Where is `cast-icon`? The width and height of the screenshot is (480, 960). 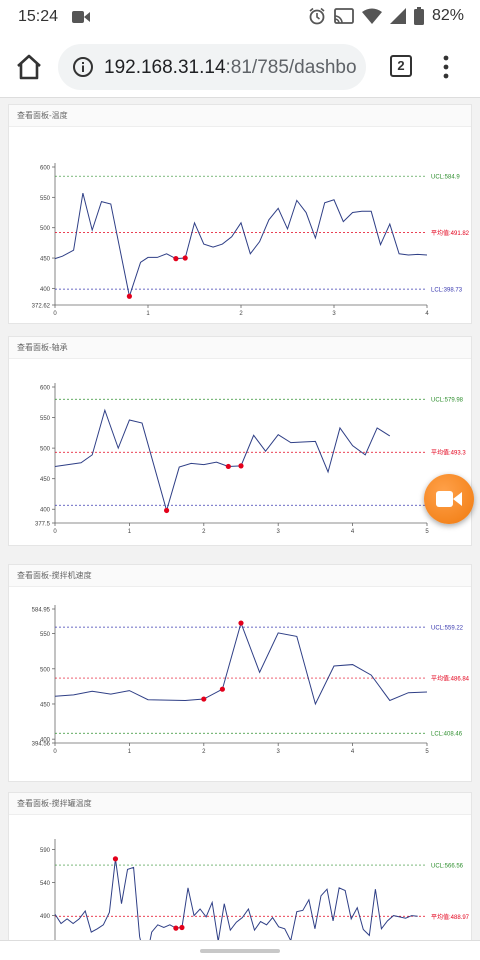 cast-icon is located at coordinates (344, 16).